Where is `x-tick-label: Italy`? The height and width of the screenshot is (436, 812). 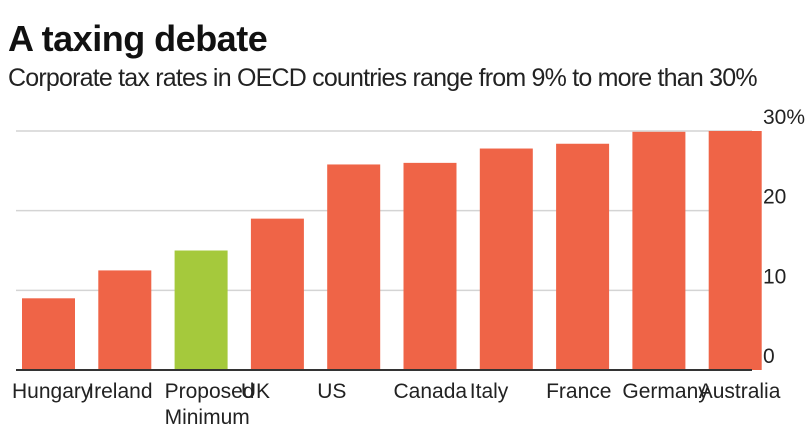 x-tick-label: Italy is located at coordinates (489, 391).